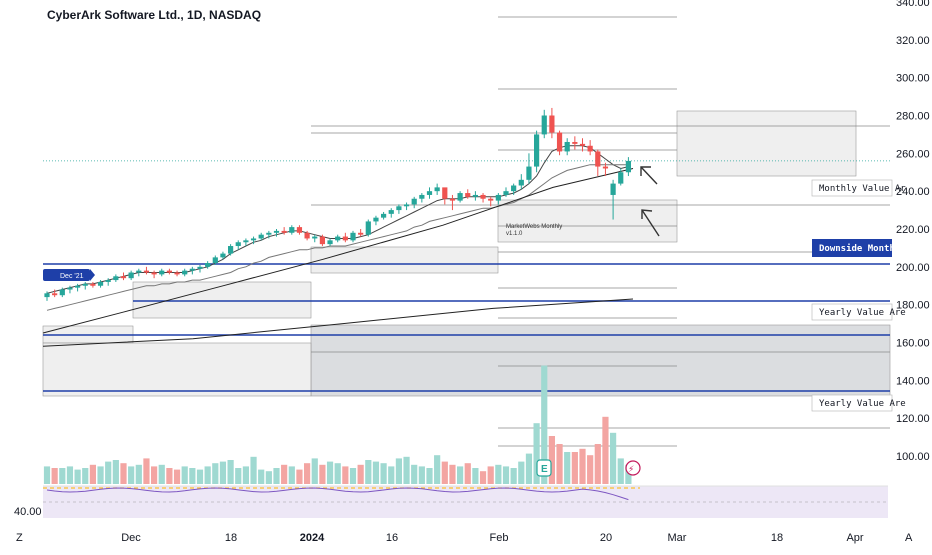  I want to click on arrow-line, so click(649, 175).